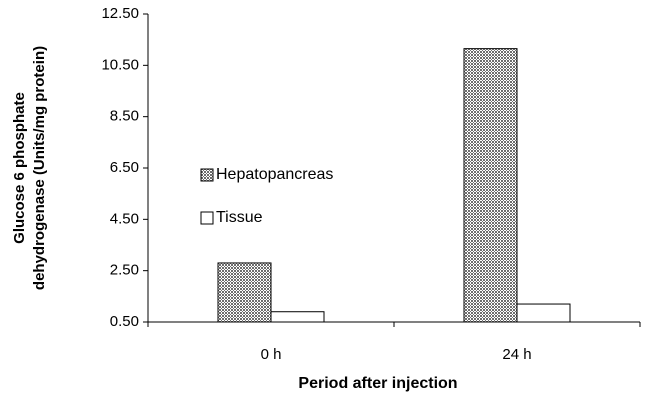  What do you see at coordinates (124, 167) in the screenshot?
I see `y-tick-label: 6.50` at bounding box center [124, 167].